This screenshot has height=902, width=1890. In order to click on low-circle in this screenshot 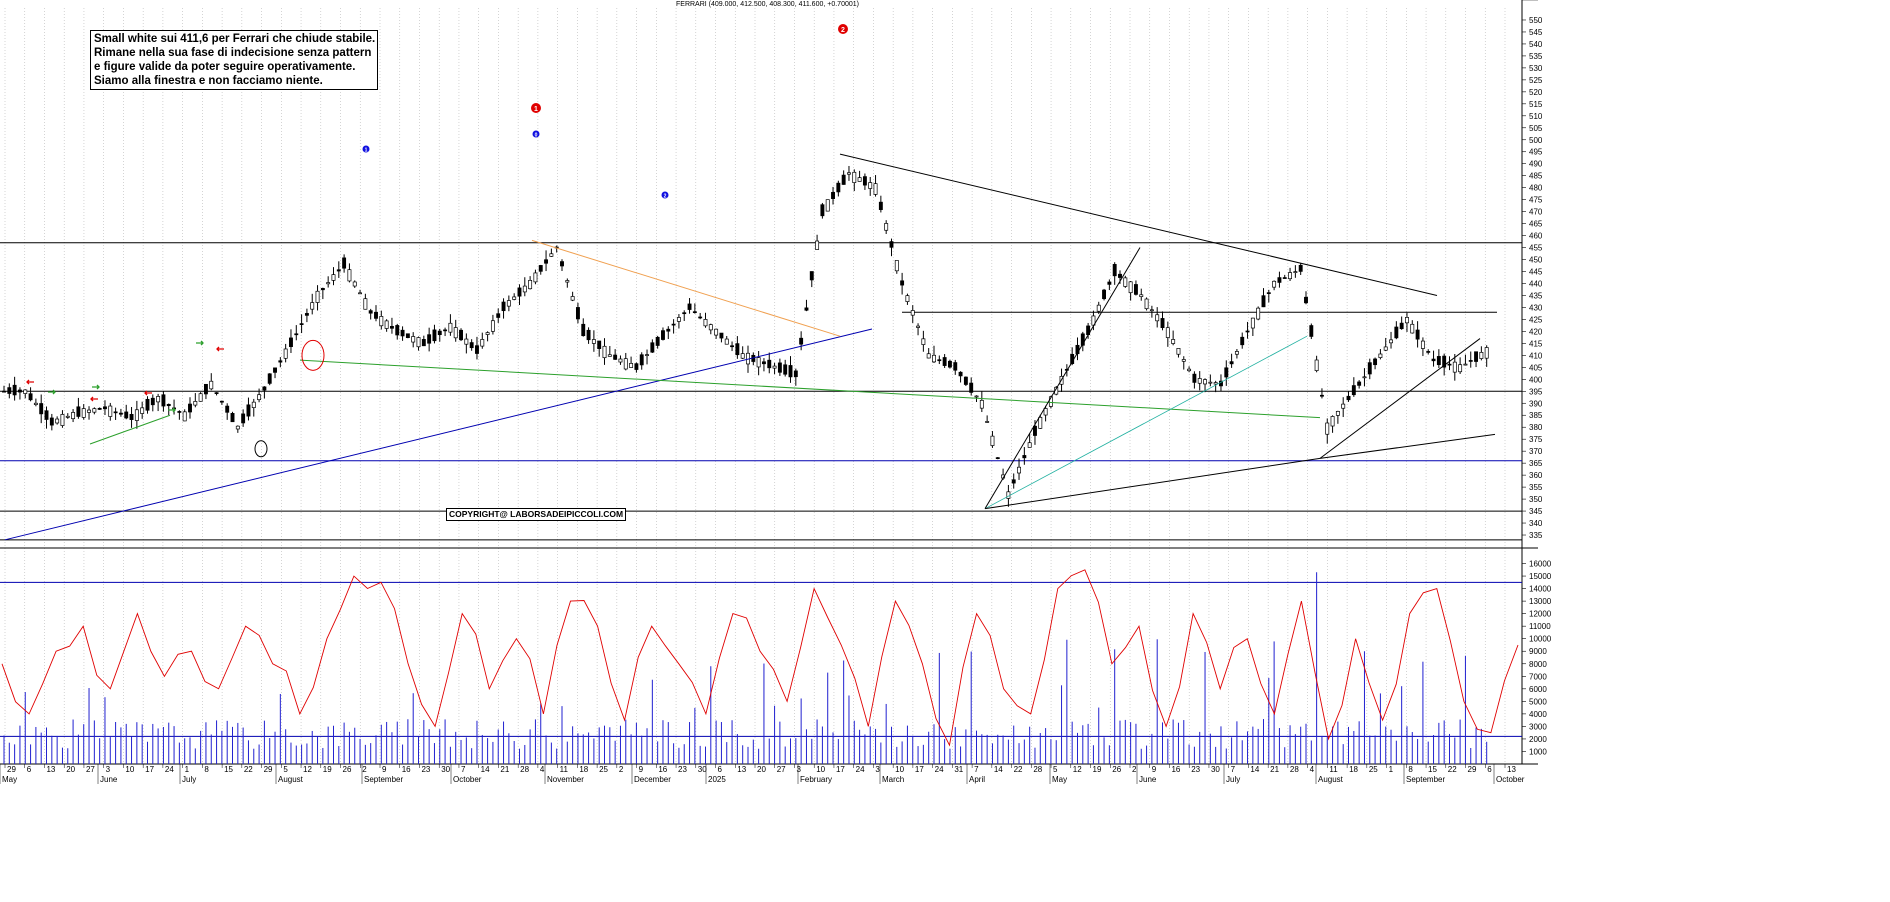, I will do `click(261, 449)`.